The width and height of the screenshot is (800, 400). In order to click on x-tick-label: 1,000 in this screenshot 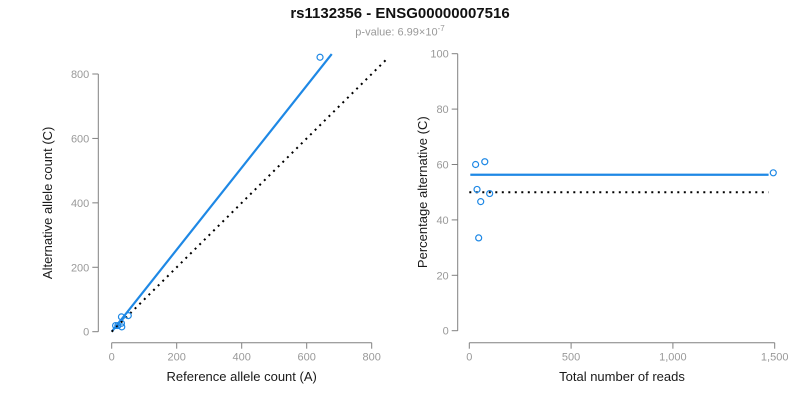, I will do `click(673, 358)`.